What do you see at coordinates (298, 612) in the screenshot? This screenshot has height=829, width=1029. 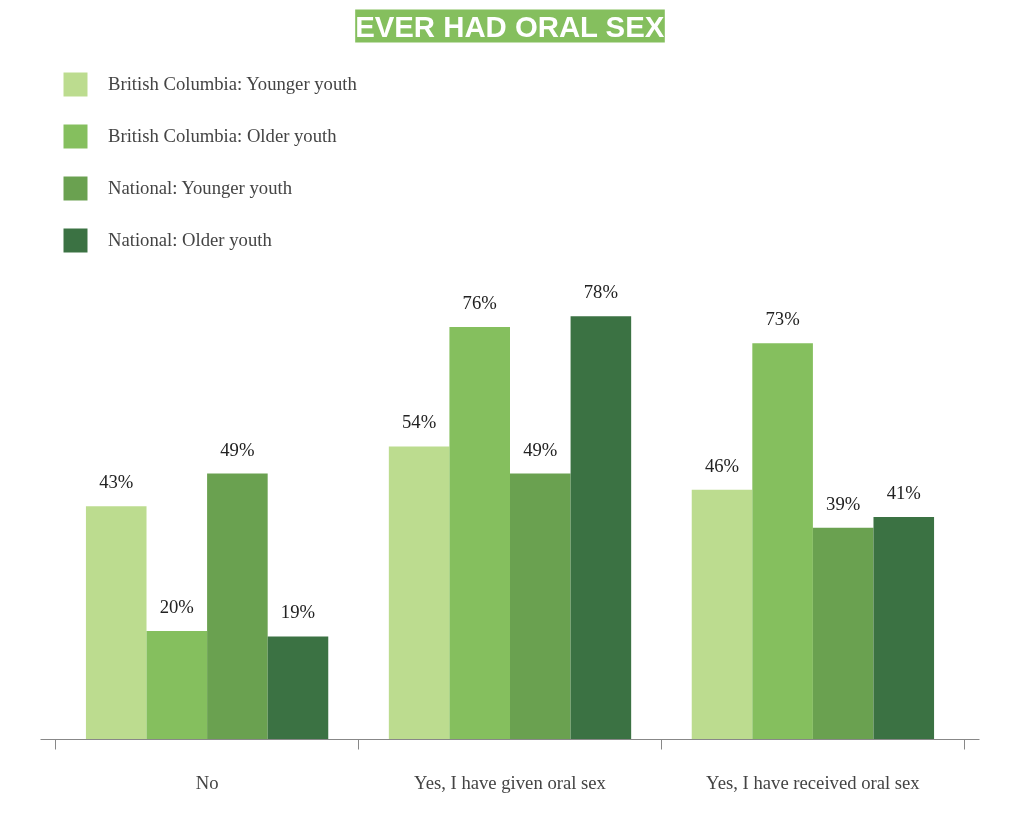 I see `data-label: 19%` at bounding box center [298, 612].